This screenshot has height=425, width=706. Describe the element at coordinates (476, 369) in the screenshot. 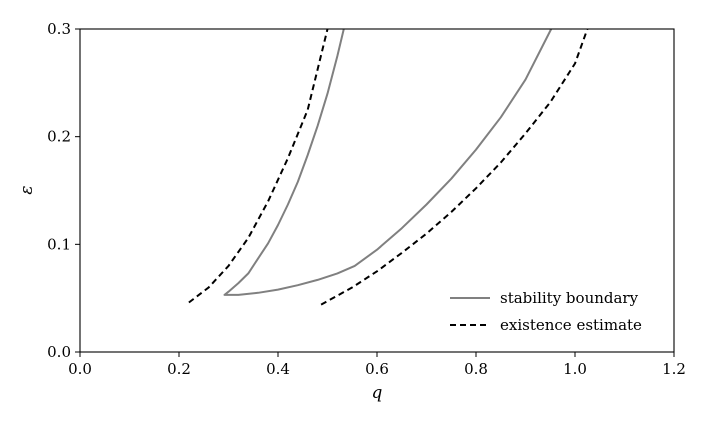

I see `x-tick-label-4: 0.8` at that location.